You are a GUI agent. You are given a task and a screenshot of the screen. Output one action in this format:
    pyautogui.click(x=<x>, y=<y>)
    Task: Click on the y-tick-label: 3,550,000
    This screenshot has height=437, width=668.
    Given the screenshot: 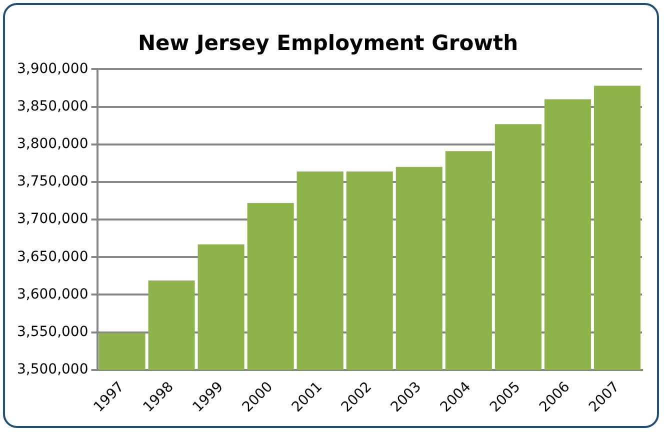 What is the action you would take?
    pyautogui.click(x=52, y=332)
    